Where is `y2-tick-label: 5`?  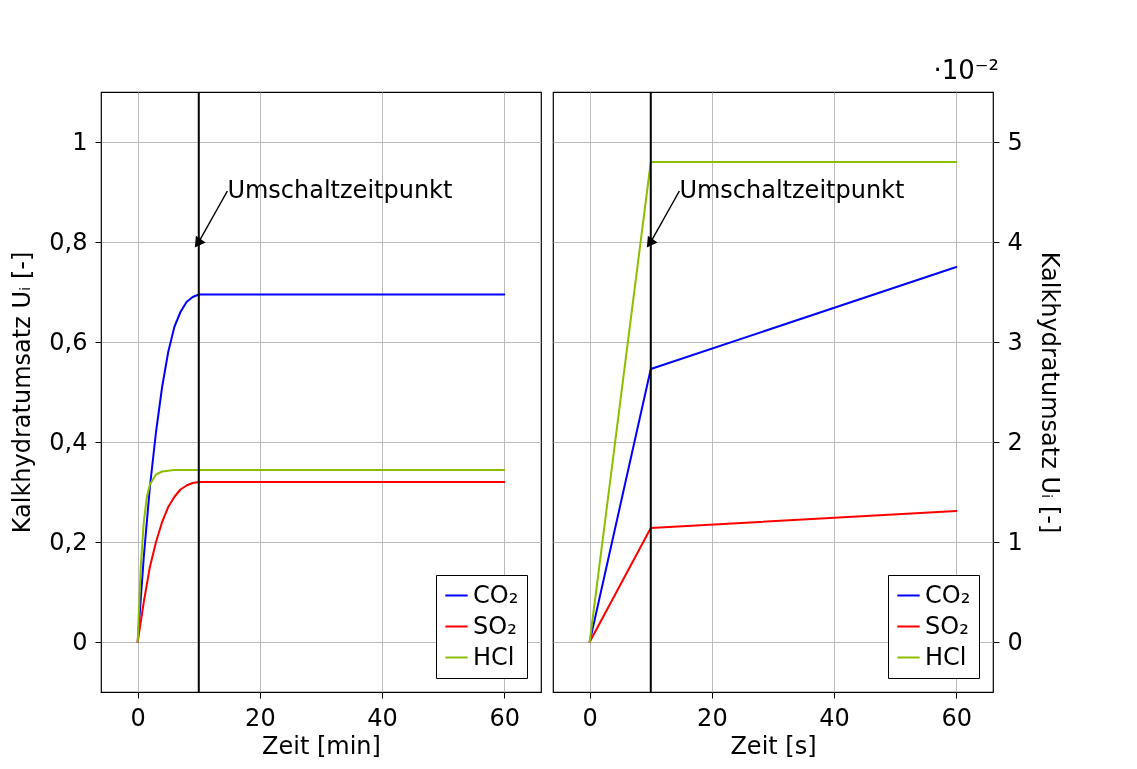
y2-tick-label: 5 is located at coordinates (1015, 141).